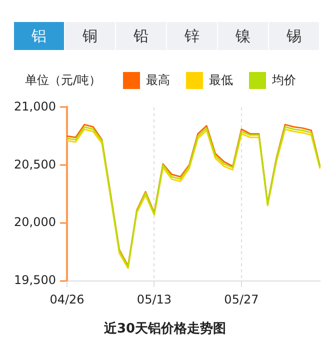 Image resolution: width=334 pixels, height=352 pixels. I want to click on text: 铝, so click(39, 36).